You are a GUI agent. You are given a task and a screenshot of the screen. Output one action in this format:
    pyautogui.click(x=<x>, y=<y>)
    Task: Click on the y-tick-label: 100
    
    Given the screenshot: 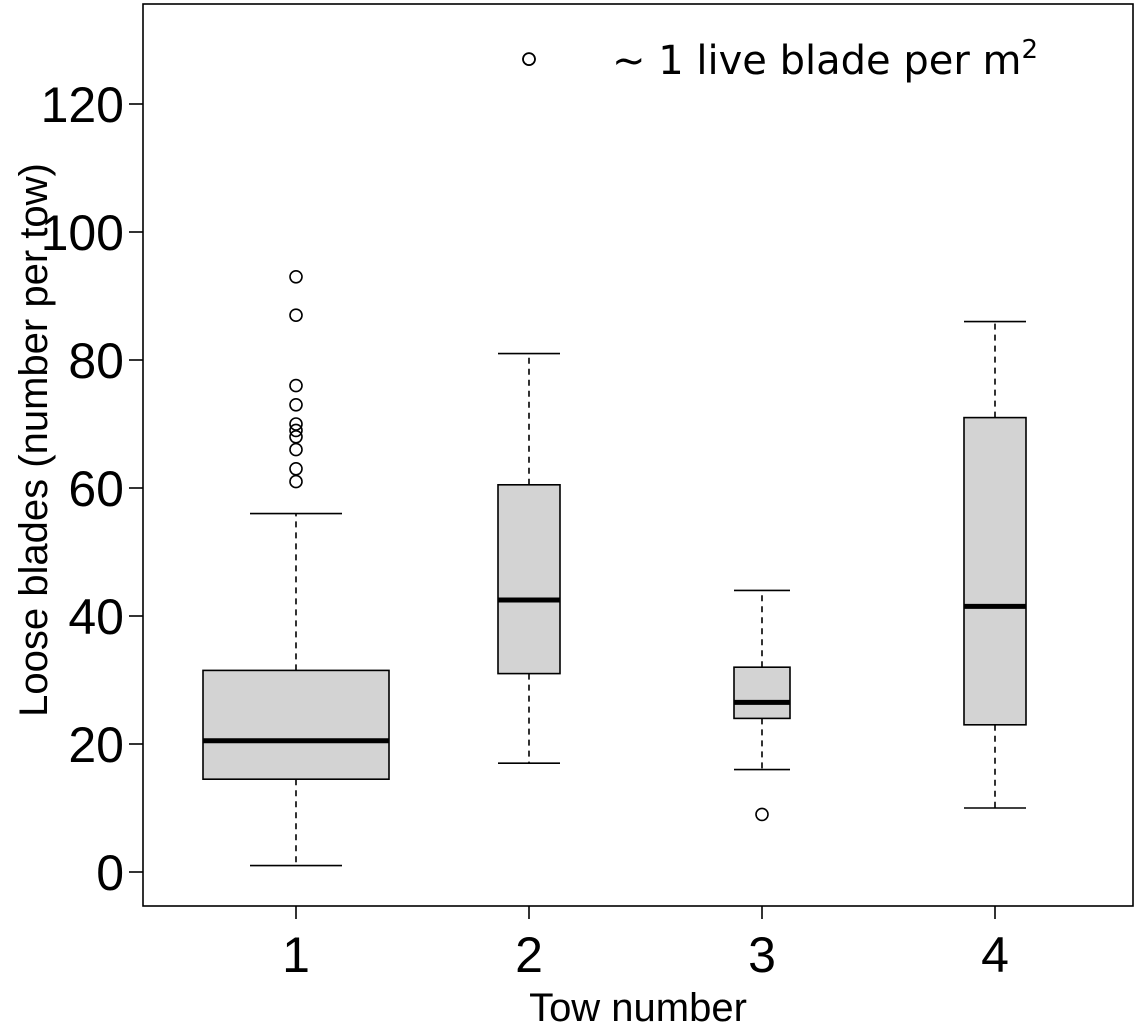 What is the action you would take?
    pyautogui.click(x=82, y=233)
    